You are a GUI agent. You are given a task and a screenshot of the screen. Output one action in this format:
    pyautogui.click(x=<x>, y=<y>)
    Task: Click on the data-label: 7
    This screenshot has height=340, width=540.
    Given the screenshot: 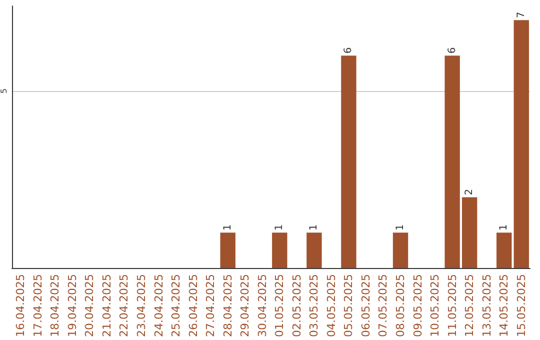 What is the action you would take?
    pyautogui.click(x=521, y=15)
    